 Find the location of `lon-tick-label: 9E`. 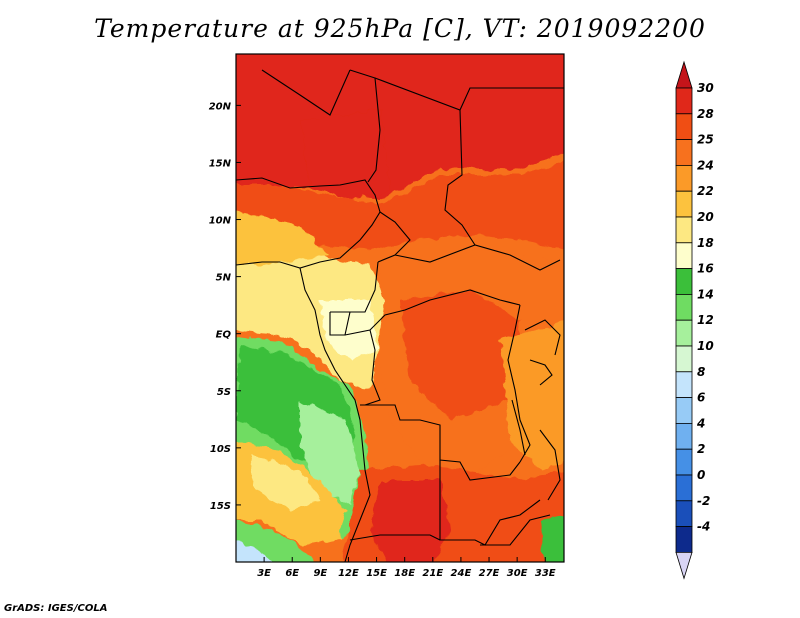

lon-tick-label: 9E is located at coordinates (320, 573).